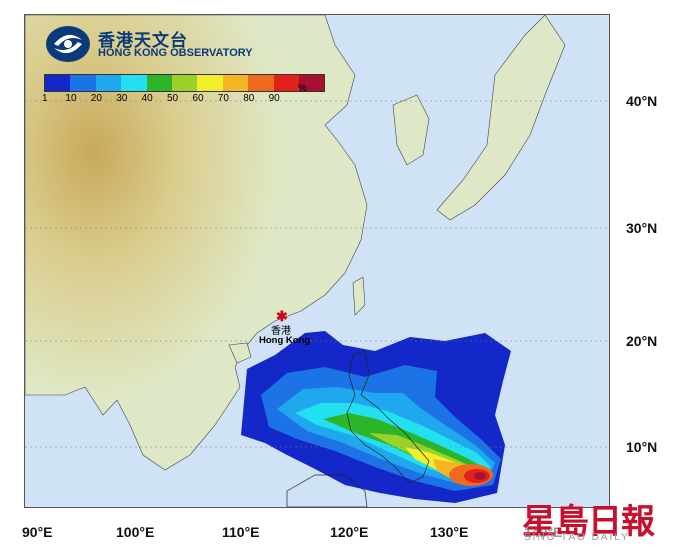 The height and width of the screenshot is (558, 680). What do you see at coordinates (642, 447) in the screenshot?
I see `lat-label-10: 10°N` at bounding box center [642, 447].